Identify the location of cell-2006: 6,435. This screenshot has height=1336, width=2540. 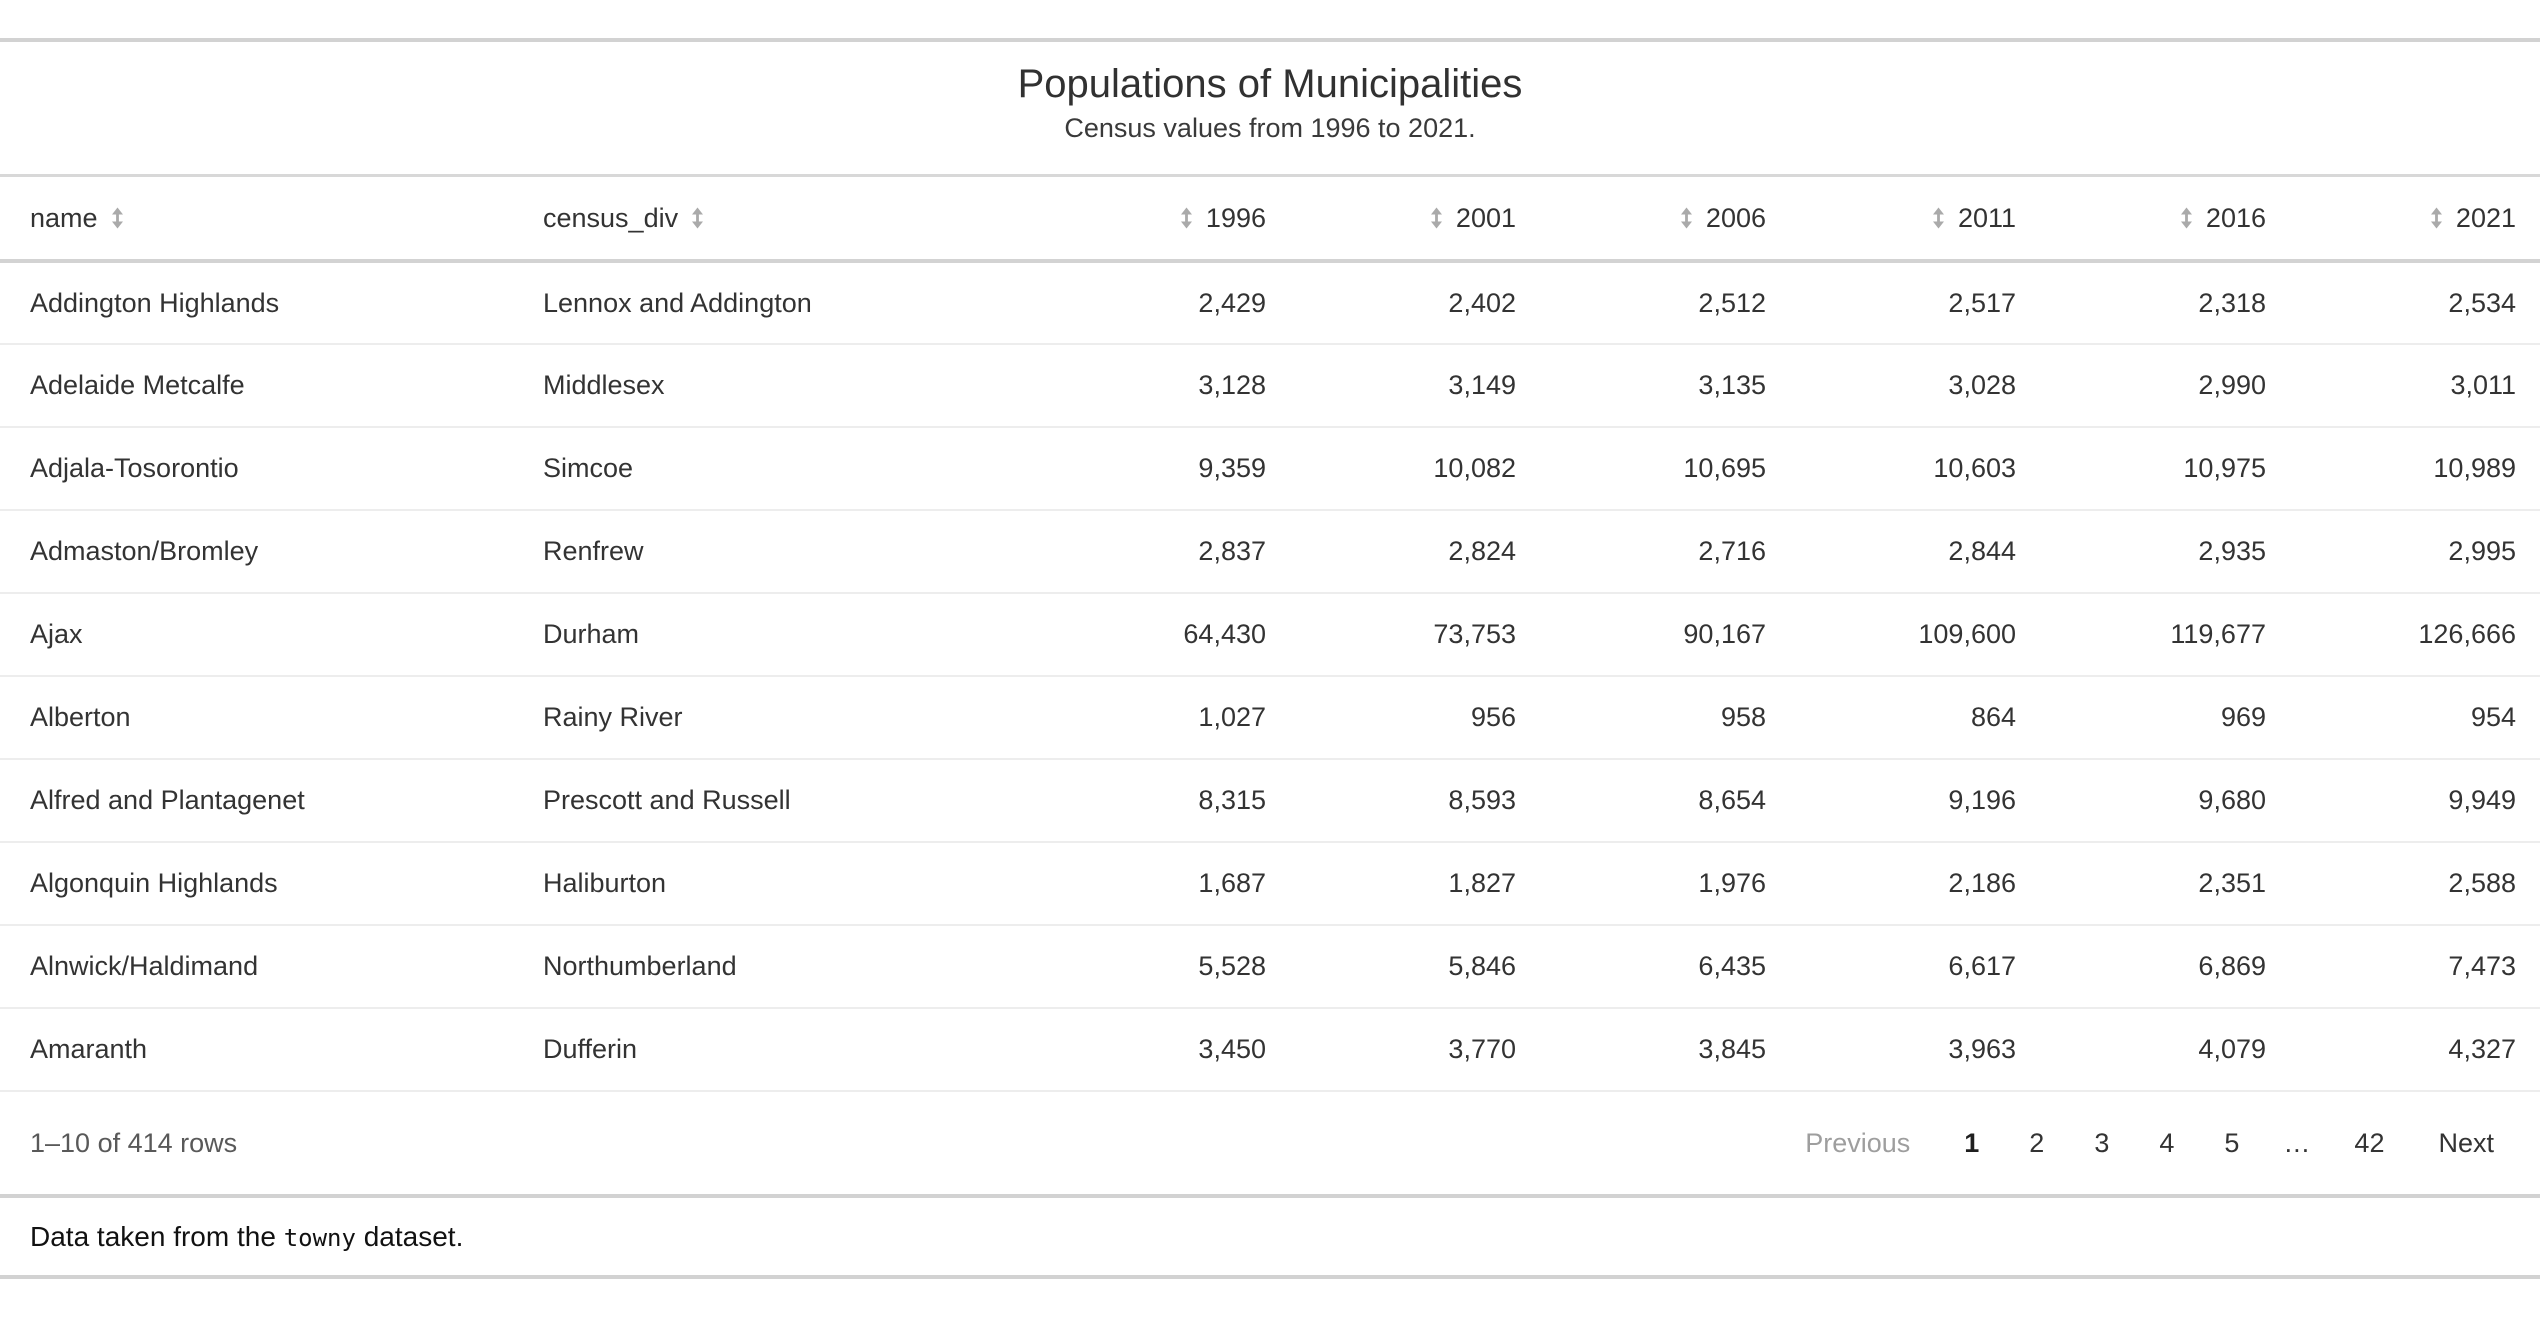
(1665, 967).